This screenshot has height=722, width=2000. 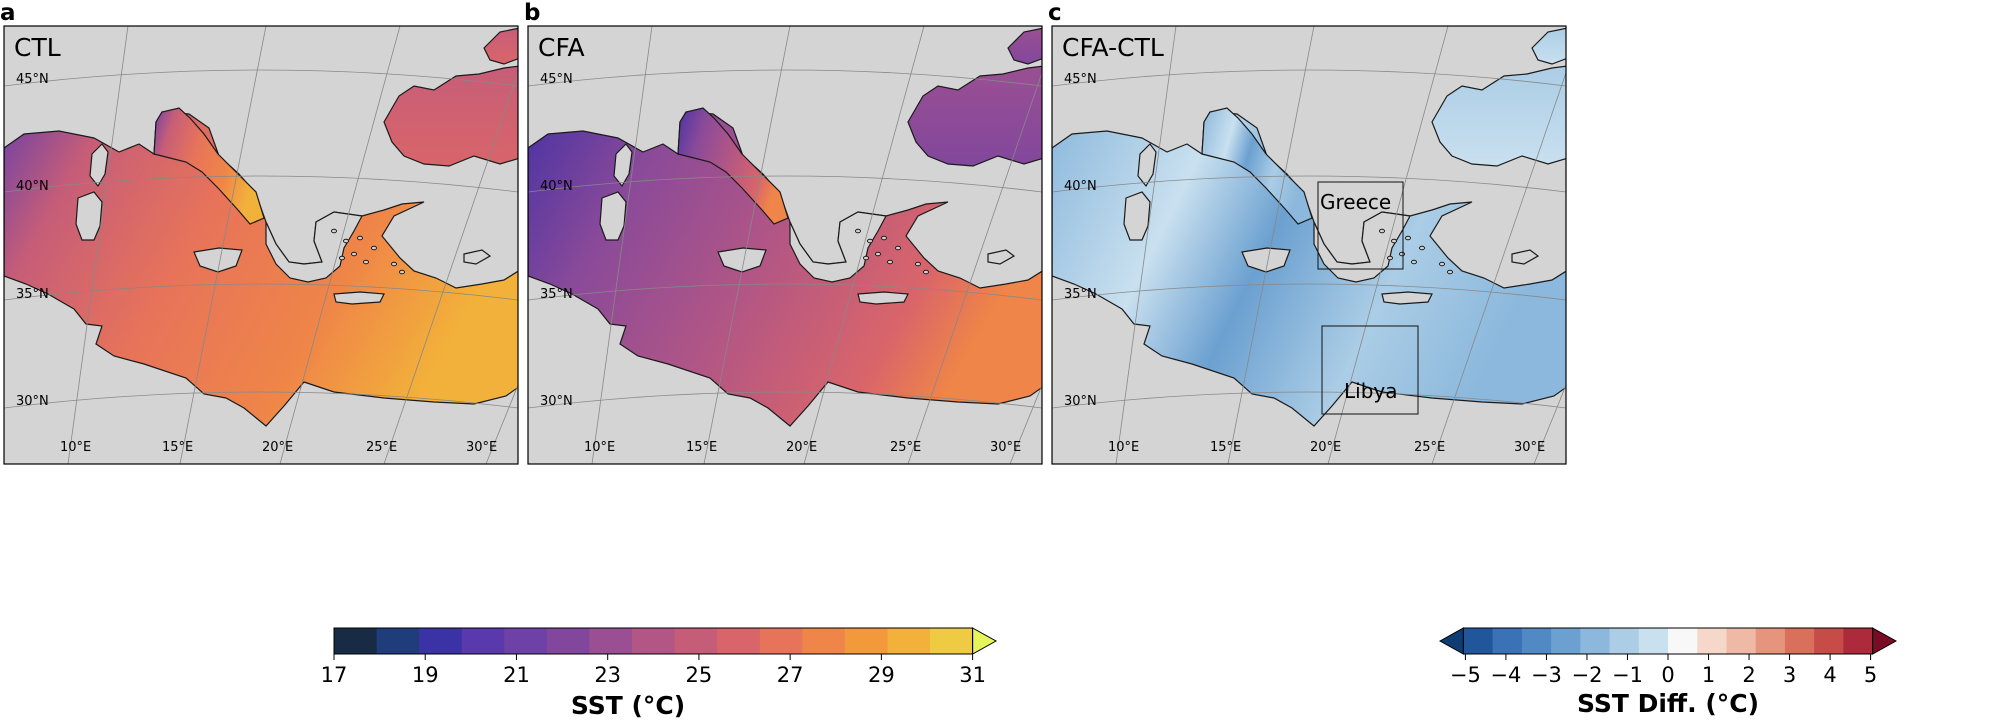 What do you see at coordinates (1870, 675) in the screenshot?
I see `colorbar-tick-label: 5` at bounding box center [1870, 675].